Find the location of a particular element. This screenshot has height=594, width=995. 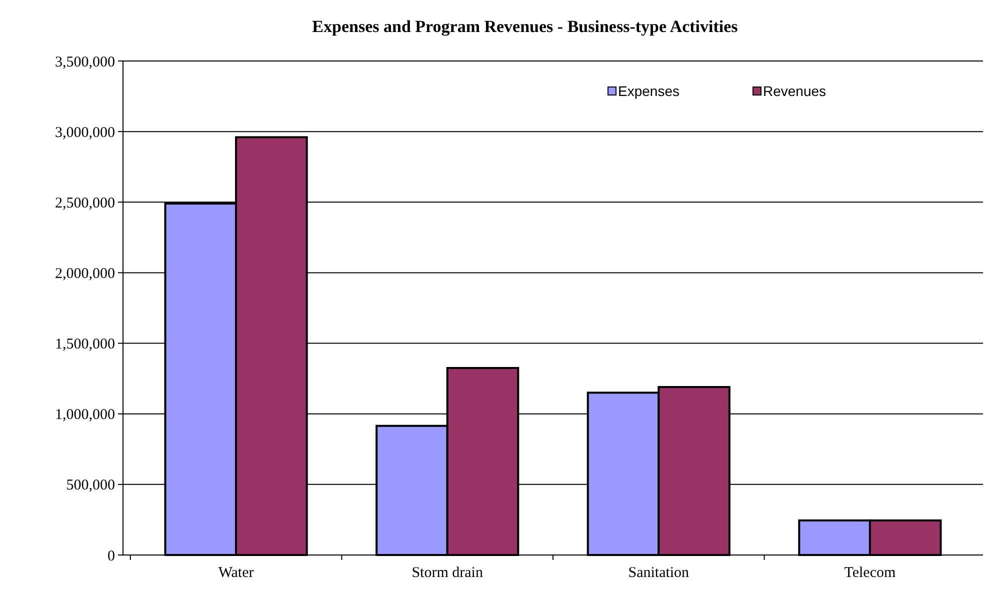

y-tick-label: 500,000 is located at coordinates (90, 486).